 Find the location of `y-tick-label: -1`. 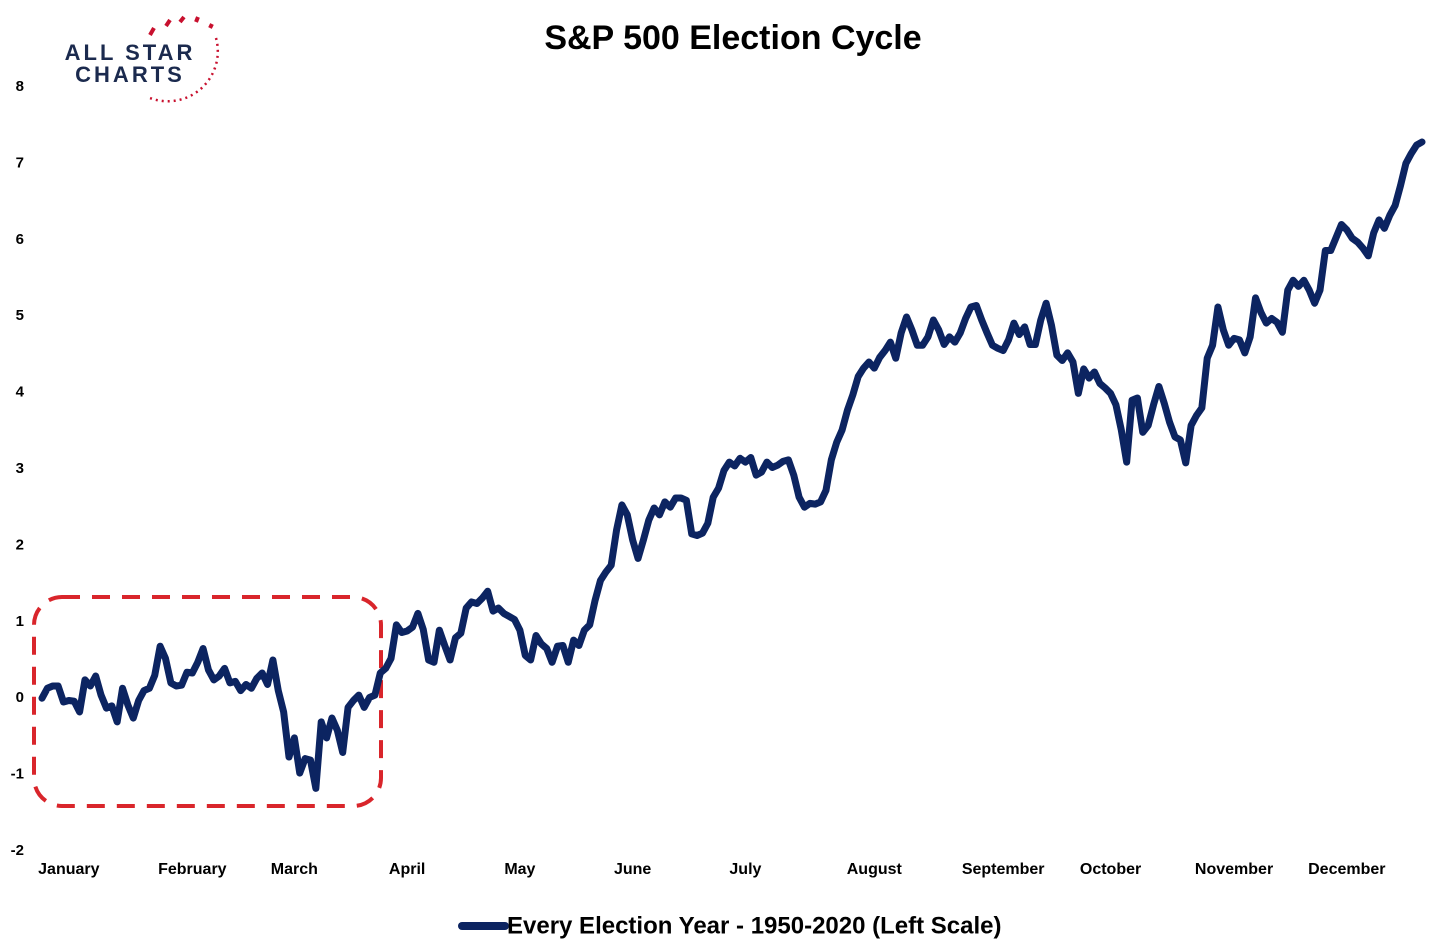

y-tick-label: -1 is located at coordinates (17, 774).